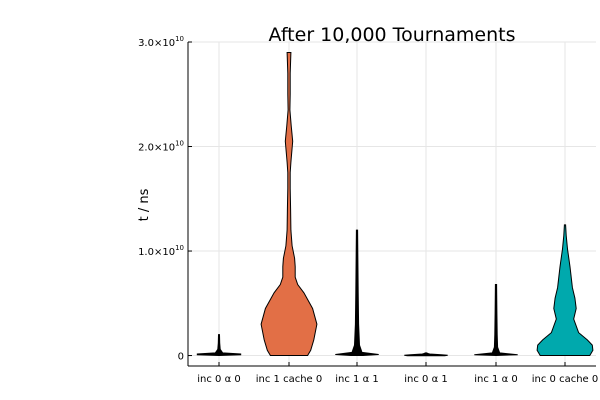 This screenshot has height=400, width=600. I want to click on y-tick-label: 1.0×10¹⁰, so click(161, 251).